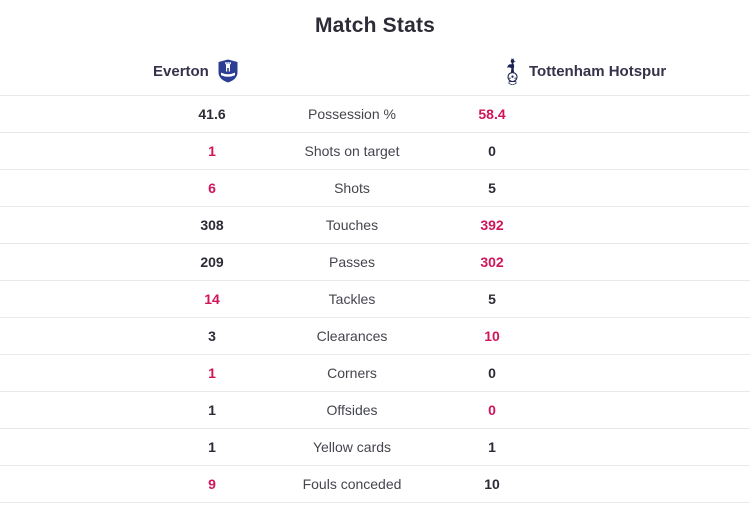 The height and width of the screenshot is (517, 750). Describe the element at coordinates (212, 188) in the screenshot. I see `home-value: 6` at that location.